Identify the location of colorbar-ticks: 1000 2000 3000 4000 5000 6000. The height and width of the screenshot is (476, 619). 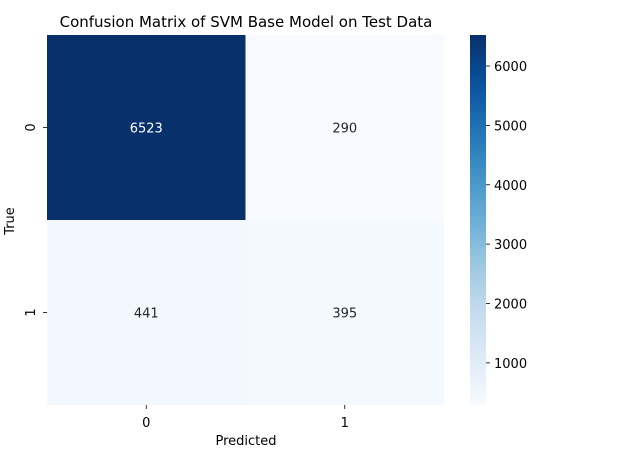
(506, 216).